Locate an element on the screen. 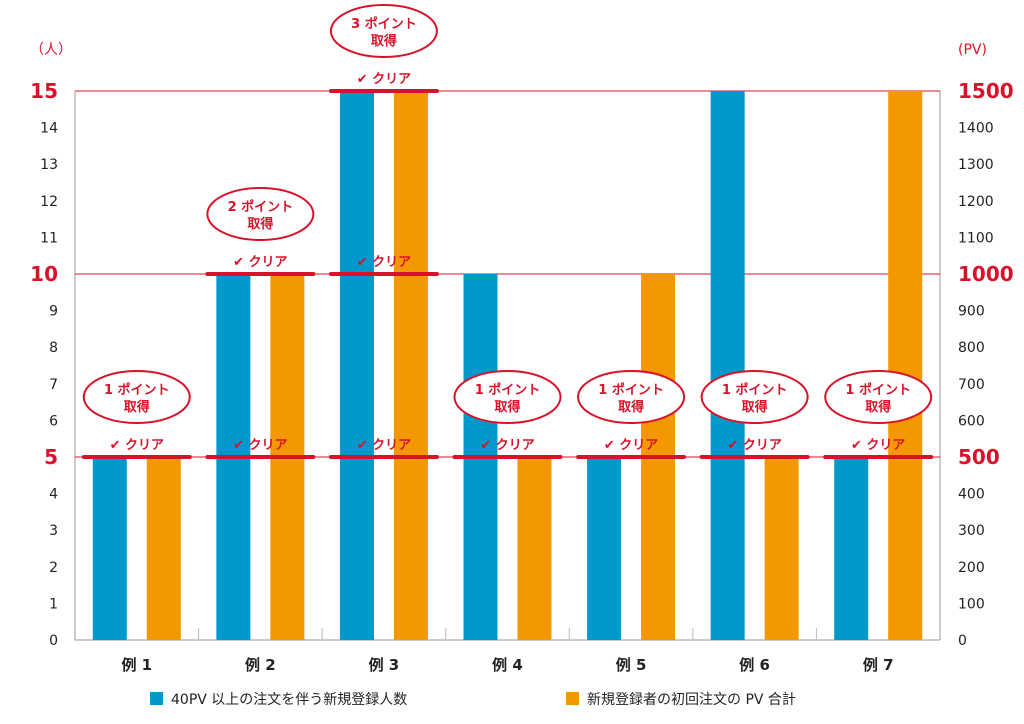 This screenshot has width=1024, height=724. right-tick-label: 900 is located at coordinates (971, 312).